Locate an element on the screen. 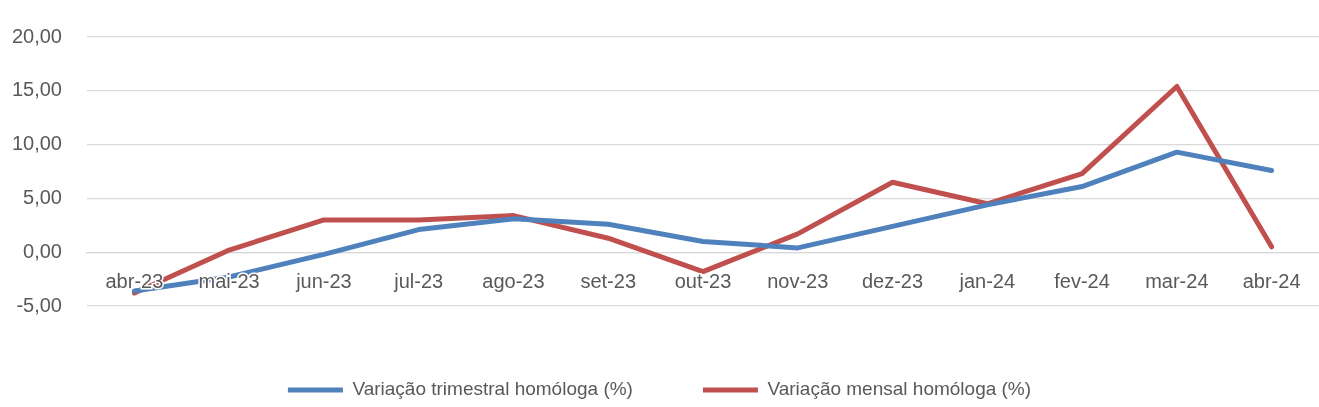 This screenshot has width=1319, height=407. x-tick-label: jul-23 is located at coordinates (418, 280).